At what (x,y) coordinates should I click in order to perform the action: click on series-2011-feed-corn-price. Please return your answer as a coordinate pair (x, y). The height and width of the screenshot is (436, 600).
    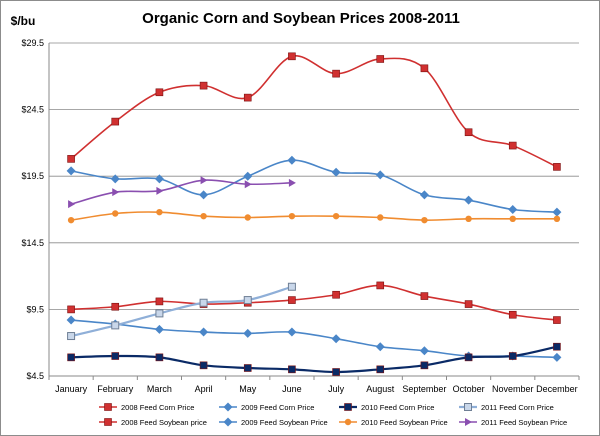
    Looking at the image, I should click on (181, 311).